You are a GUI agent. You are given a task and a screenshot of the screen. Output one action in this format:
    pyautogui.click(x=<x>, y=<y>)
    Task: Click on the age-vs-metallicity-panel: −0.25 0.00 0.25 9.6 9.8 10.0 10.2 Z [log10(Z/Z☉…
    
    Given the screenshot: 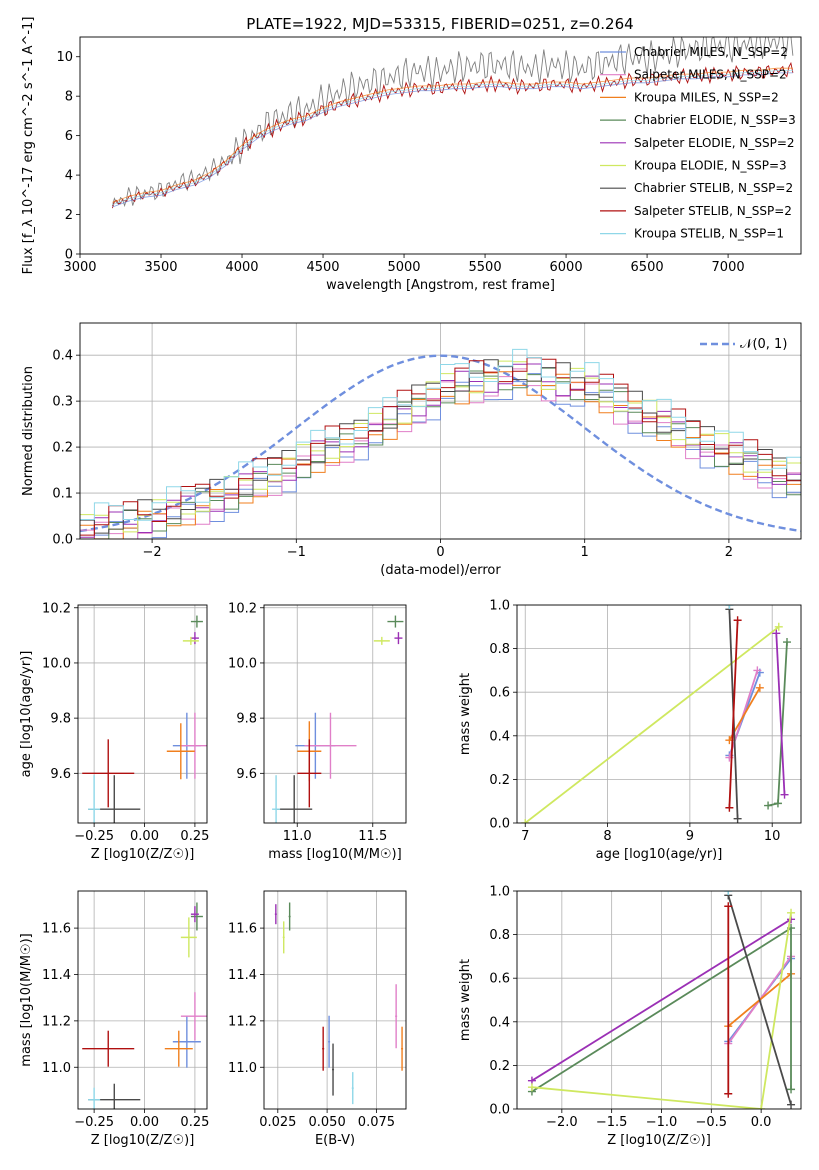 What is the action you would take?
    pyautogui.click(x=114, y=731)
    